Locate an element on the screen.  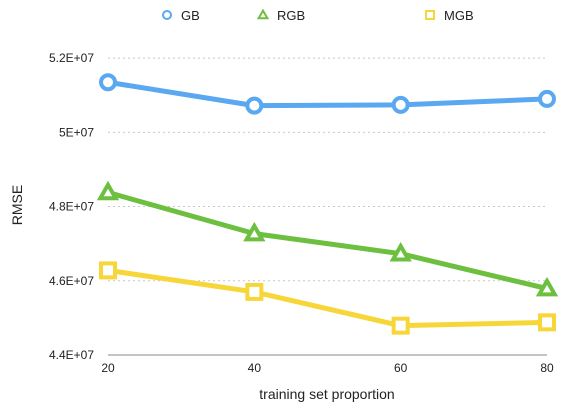
series-line-gb is located at coordinates (327, 94).